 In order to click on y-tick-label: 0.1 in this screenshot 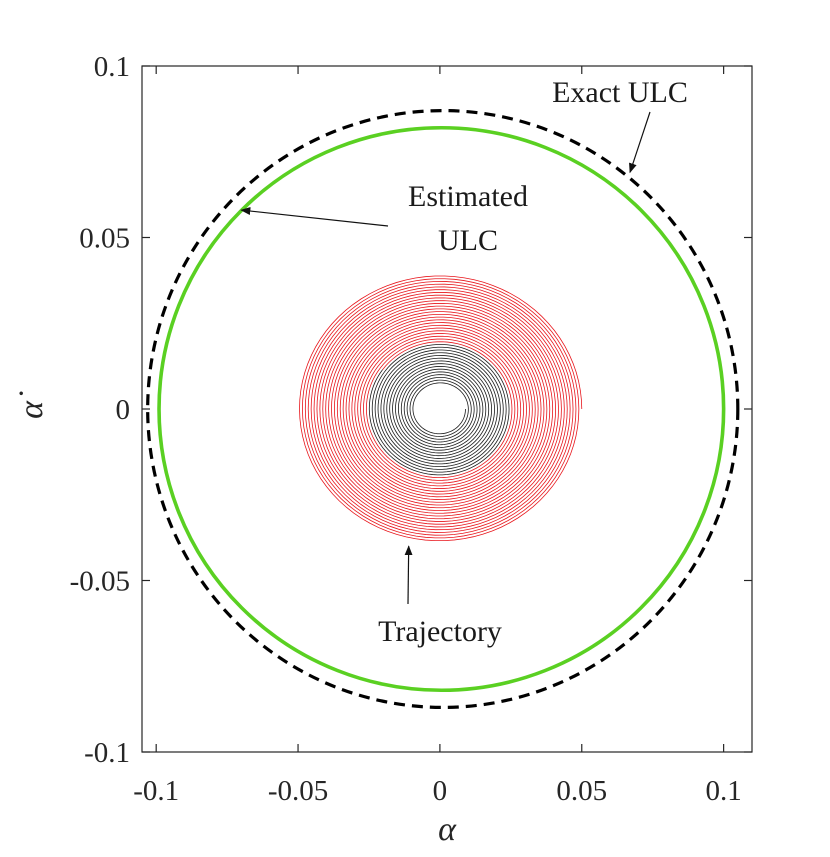, I will do `click(112, 67)`.